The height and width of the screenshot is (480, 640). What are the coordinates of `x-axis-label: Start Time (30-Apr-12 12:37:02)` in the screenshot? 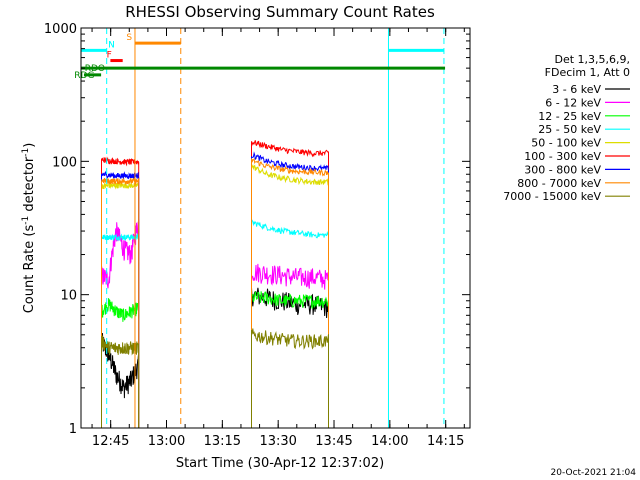 It's located at (280, 463).